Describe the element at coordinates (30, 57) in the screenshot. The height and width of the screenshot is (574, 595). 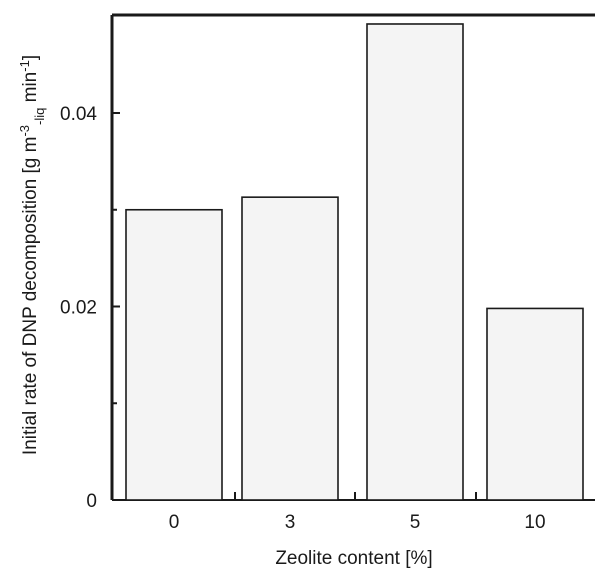
I see `y-axis-title-end: ]` at that location.